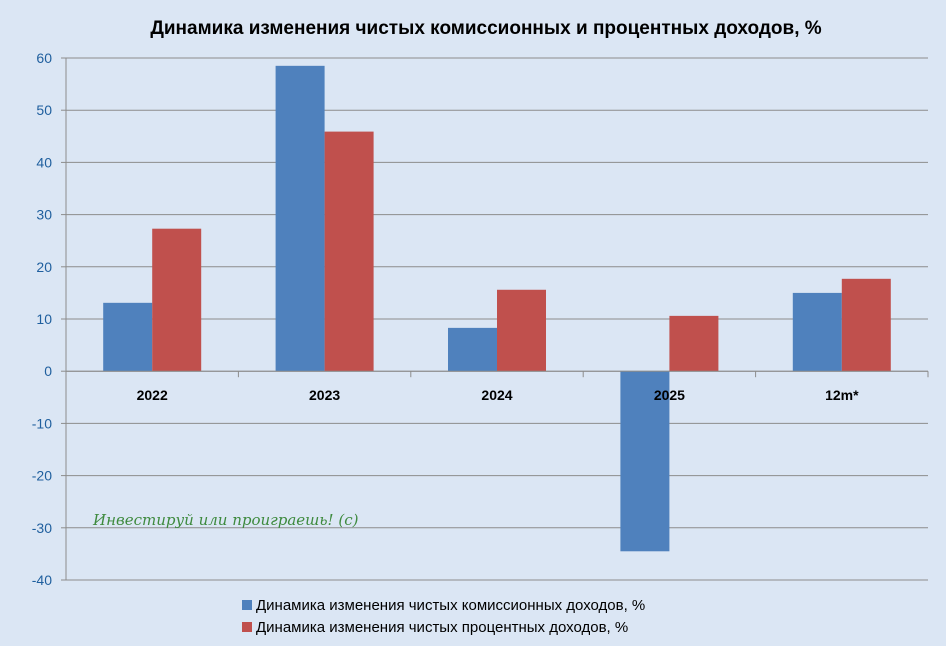 This screenshot has height=646, width=946. What do you see at coordinates (300, 218) in the screenshot?
I see `bar-commission-2023` at bounding box center [300, 218].